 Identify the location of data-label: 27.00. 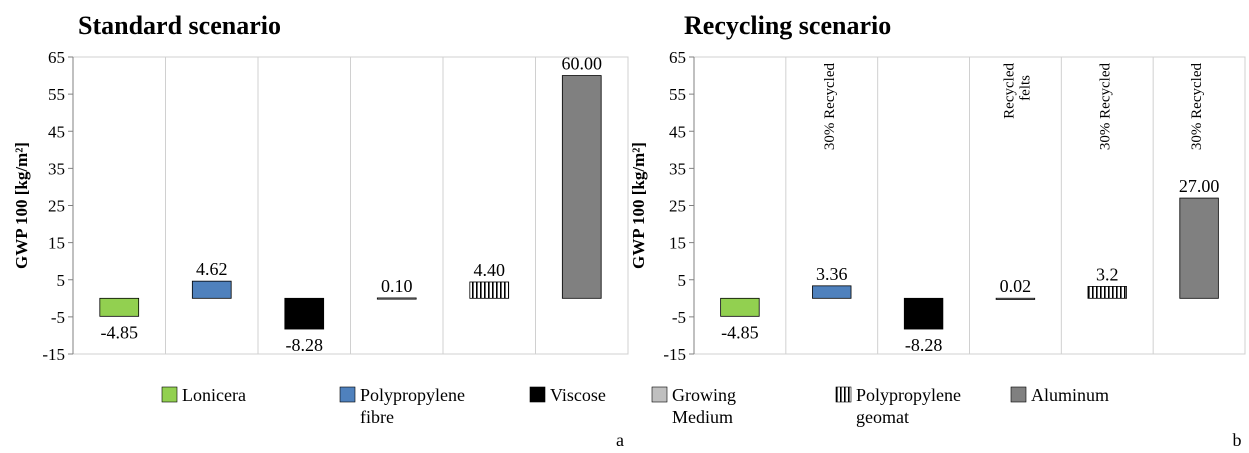
(1199, 186).